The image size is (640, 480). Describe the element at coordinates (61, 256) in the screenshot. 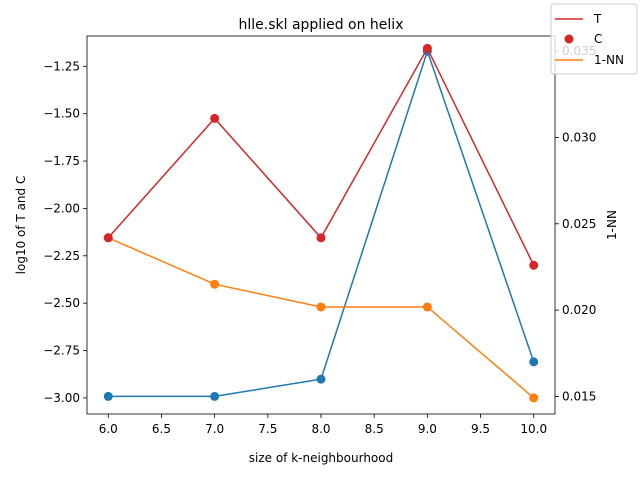

I see `y-left-tick-label: −2.25` at that location.